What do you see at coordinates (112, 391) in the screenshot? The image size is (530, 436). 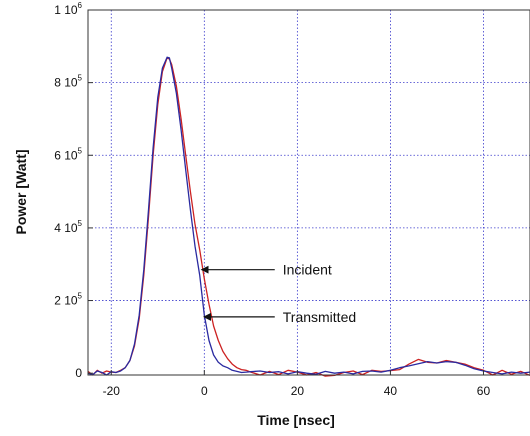 I see `x-tick-label: -20` at bounding box center [112, 391].